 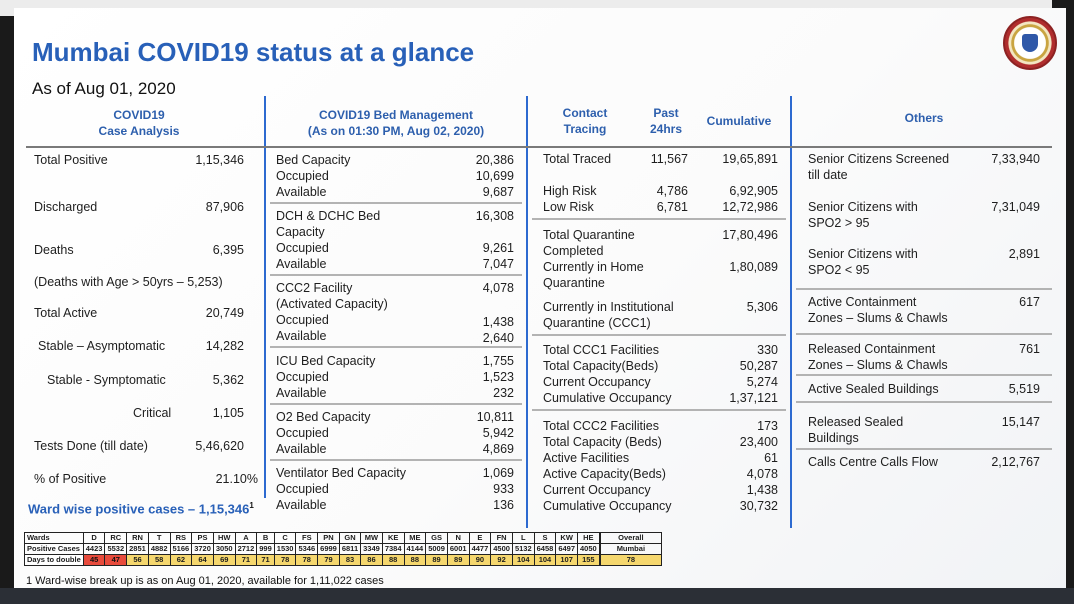 I want to click on ccc2-capacity-value: 4,078, so click(x=498, y=288).